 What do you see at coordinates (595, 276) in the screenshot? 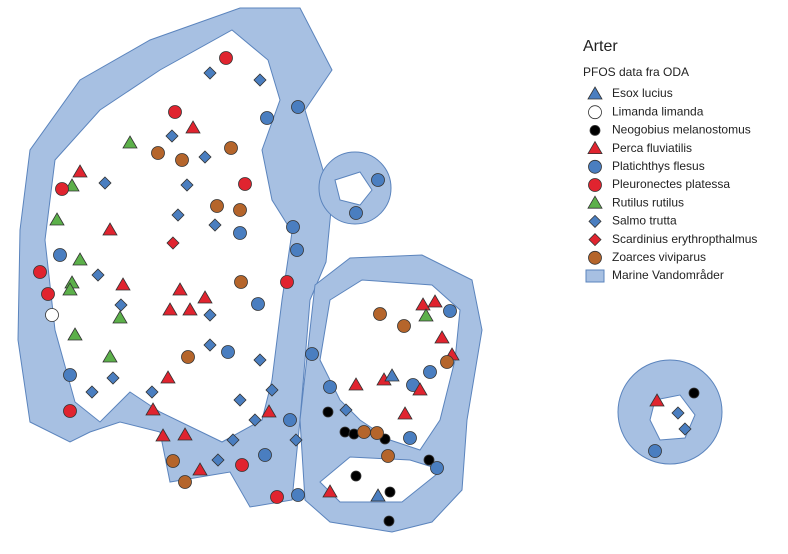
I see `marker-rect` at bounding box center [595, 276].